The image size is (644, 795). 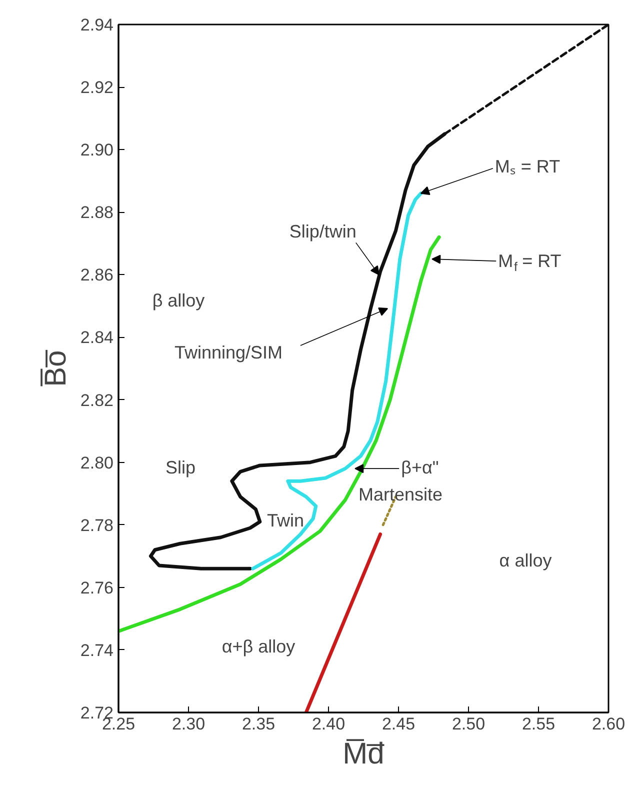 I want to click on y-tick-label: 2.94, so click(x=97, y=25).